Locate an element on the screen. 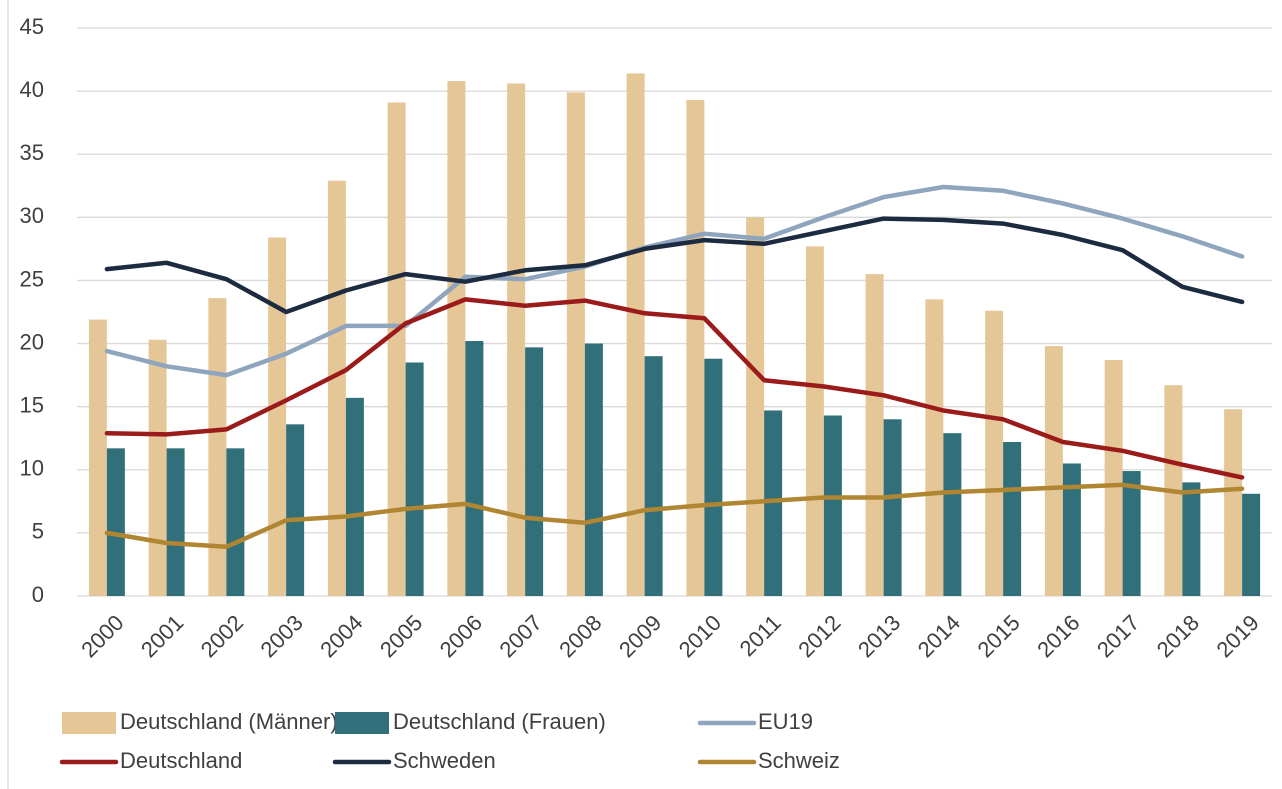 The width and height of the screenshot is (1282, 789). x-tick-label: 2017 is located at coordinates (1118, 636).